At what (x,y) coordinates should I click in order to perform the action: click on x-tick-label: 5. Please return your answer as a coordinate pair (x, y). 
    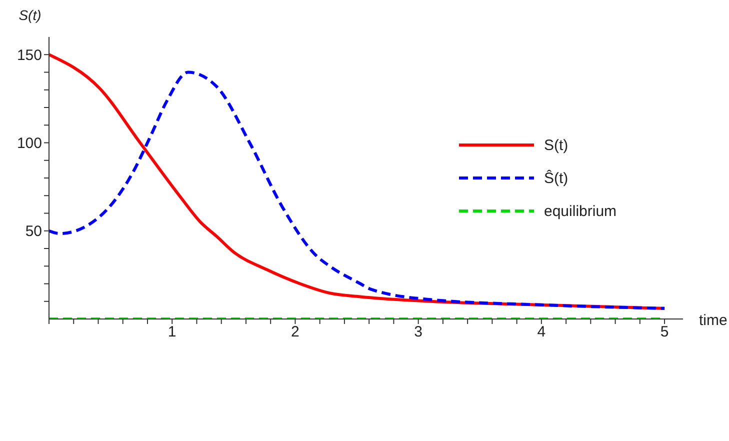
    Looking at the image, I should click on (664, 332).